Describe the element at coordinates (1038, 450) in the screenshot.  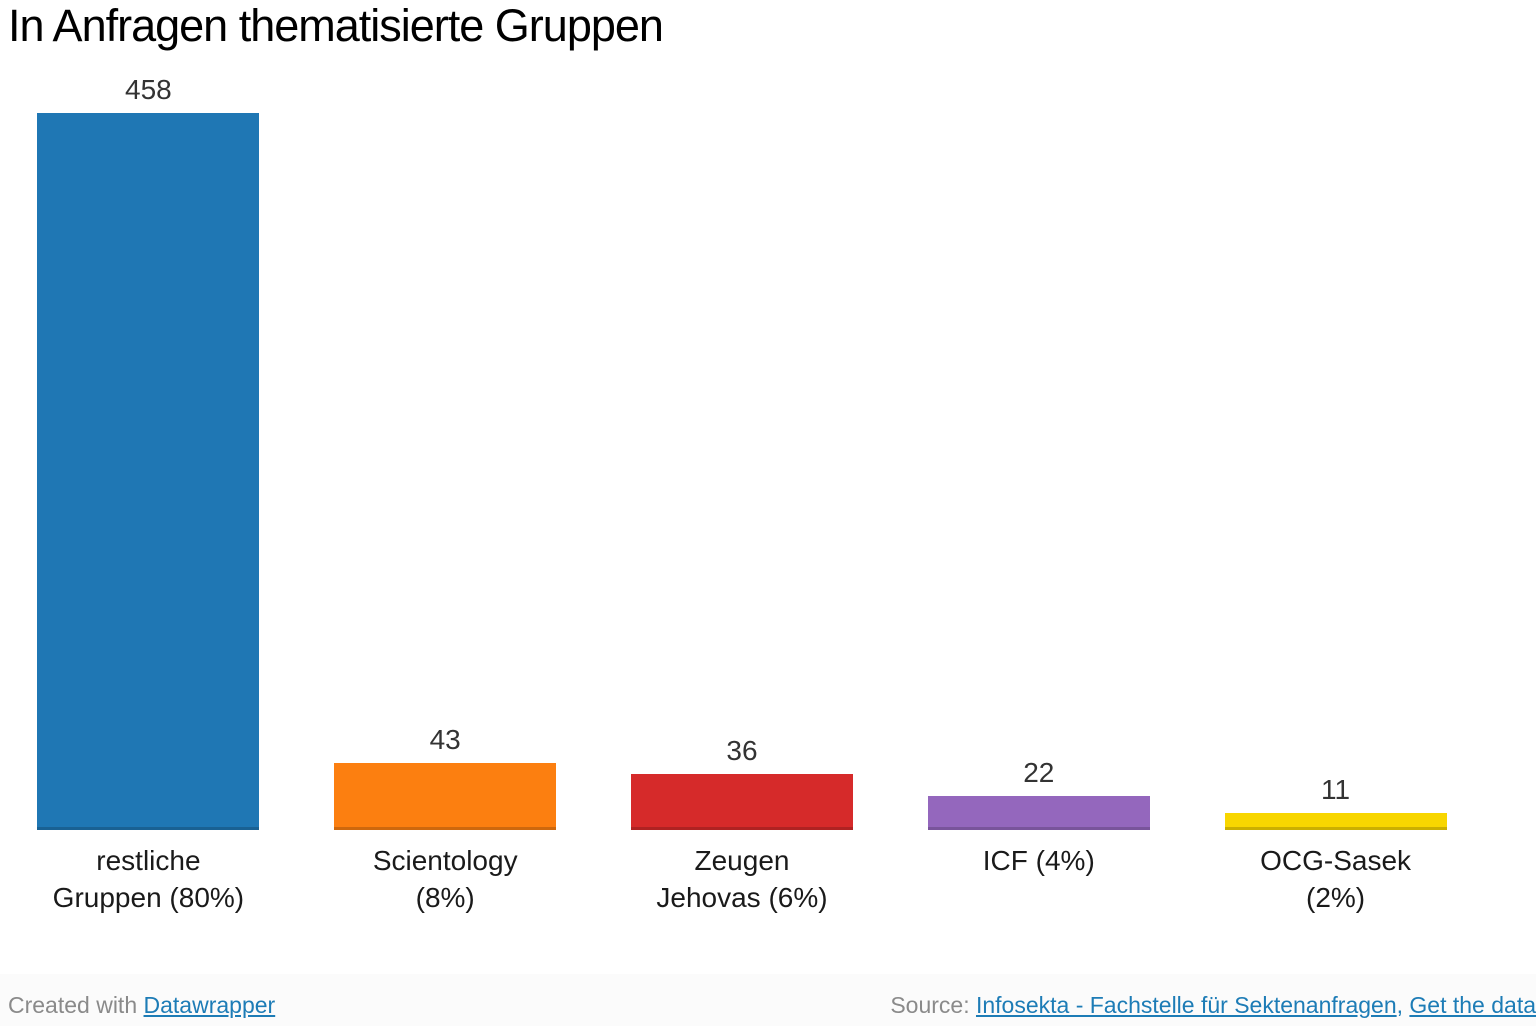
I see `bar-column: 22` at that location.